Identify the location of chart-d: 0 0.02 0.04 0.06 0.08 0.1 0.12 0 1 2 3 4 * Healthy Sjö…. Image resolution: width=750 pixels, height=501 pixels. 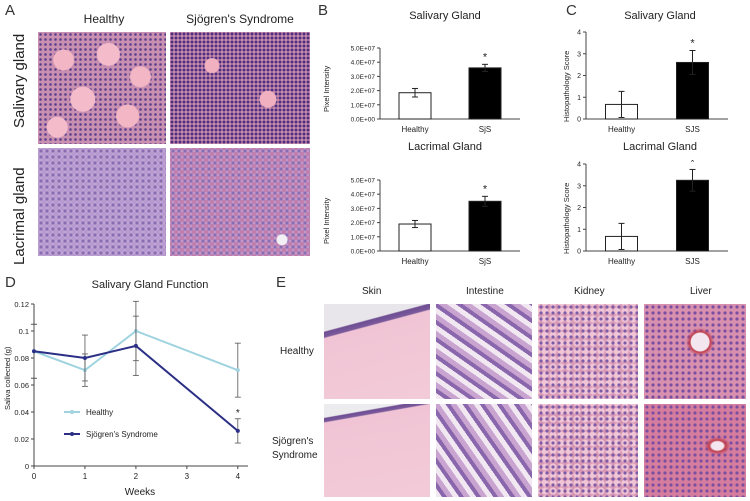
(131, 390).